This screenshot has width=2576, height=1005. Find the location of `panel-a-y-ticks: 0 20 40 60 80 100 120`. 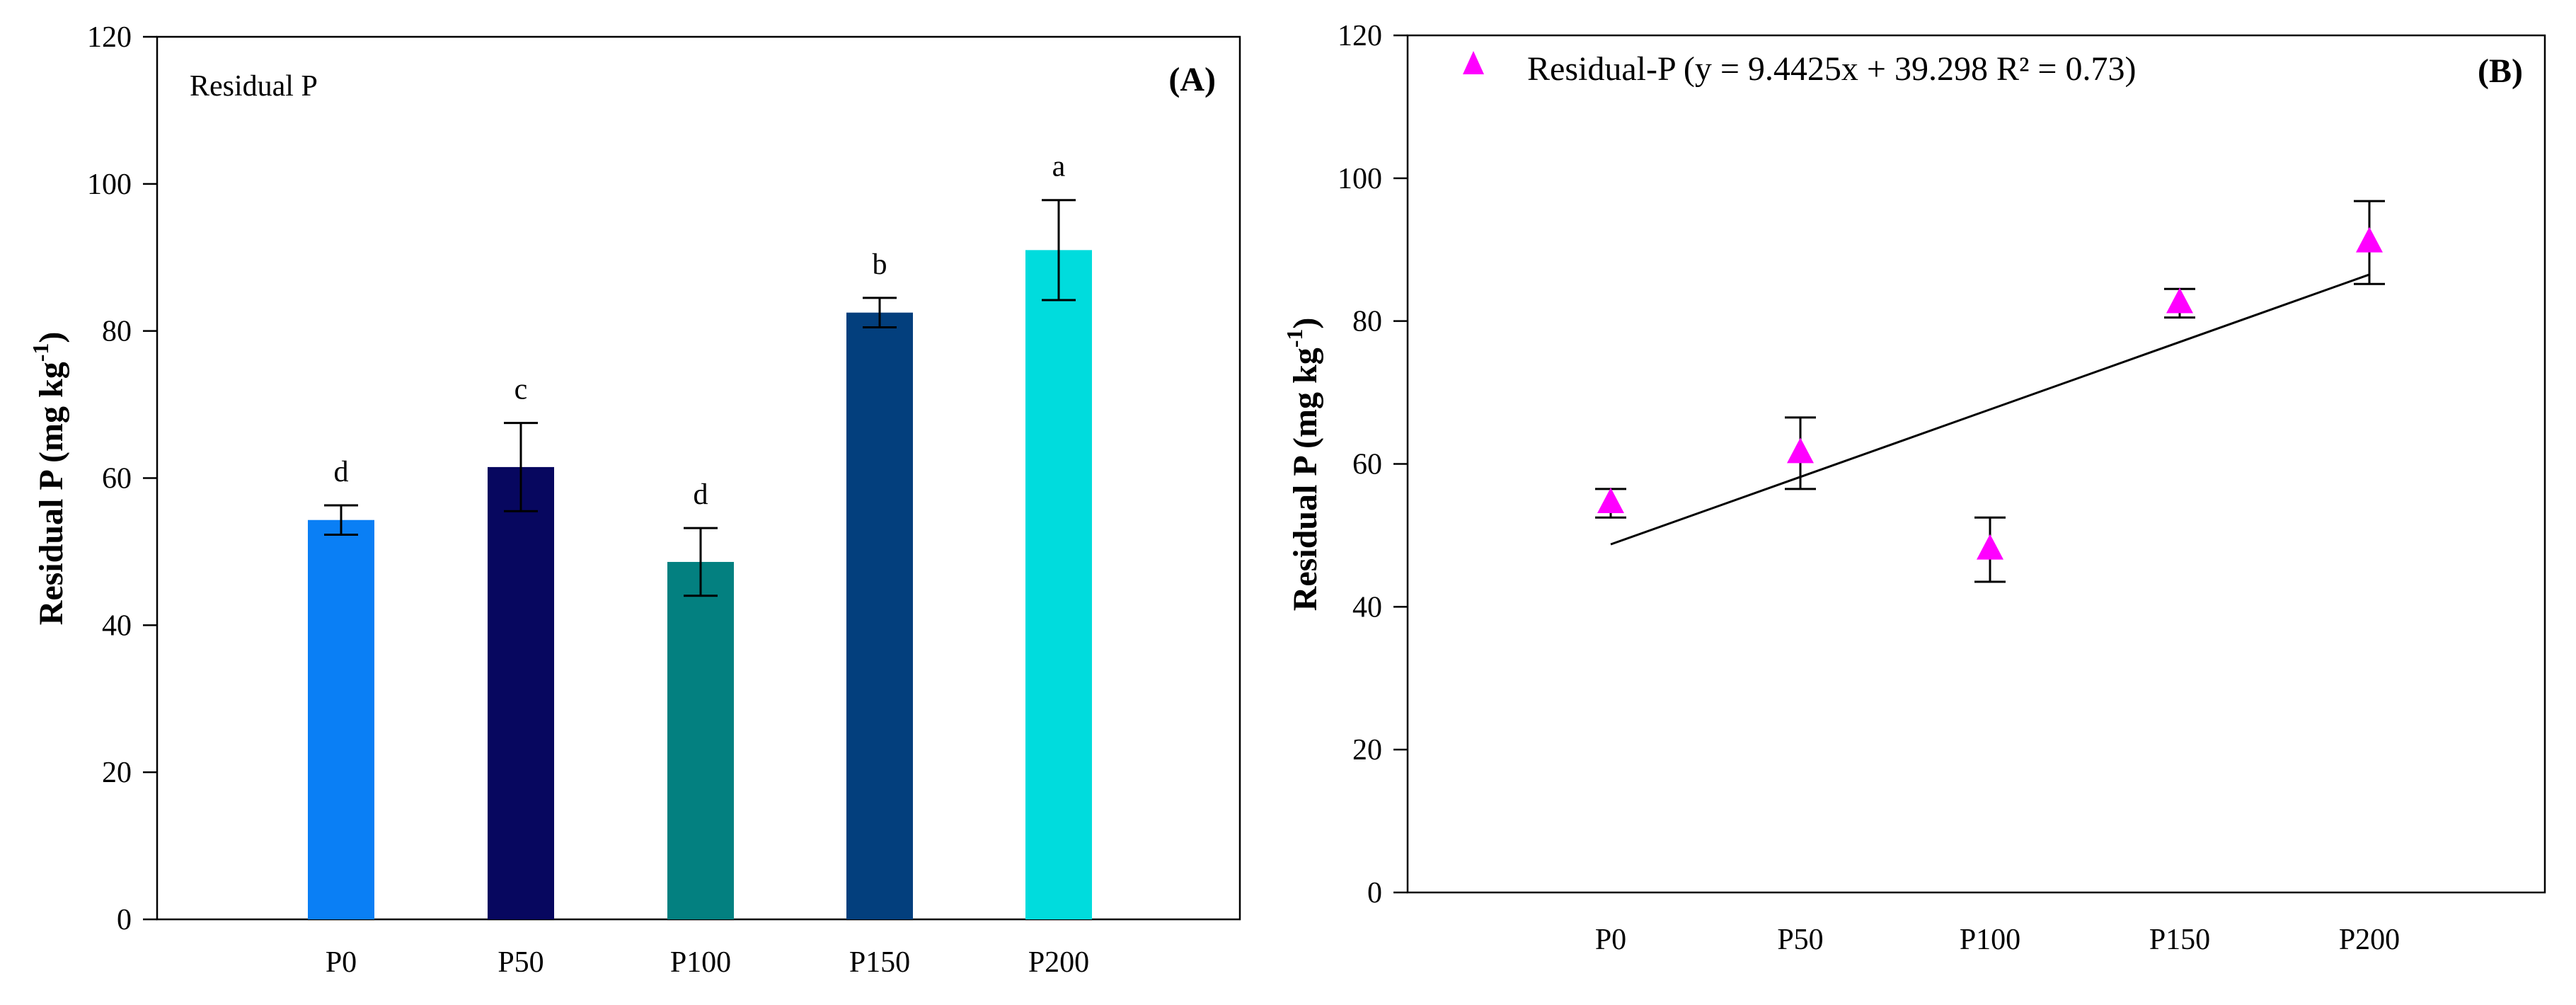

panel-a-y-ticks: 0 20 40 60 80 100 120 is located at coordinates (122, 478).